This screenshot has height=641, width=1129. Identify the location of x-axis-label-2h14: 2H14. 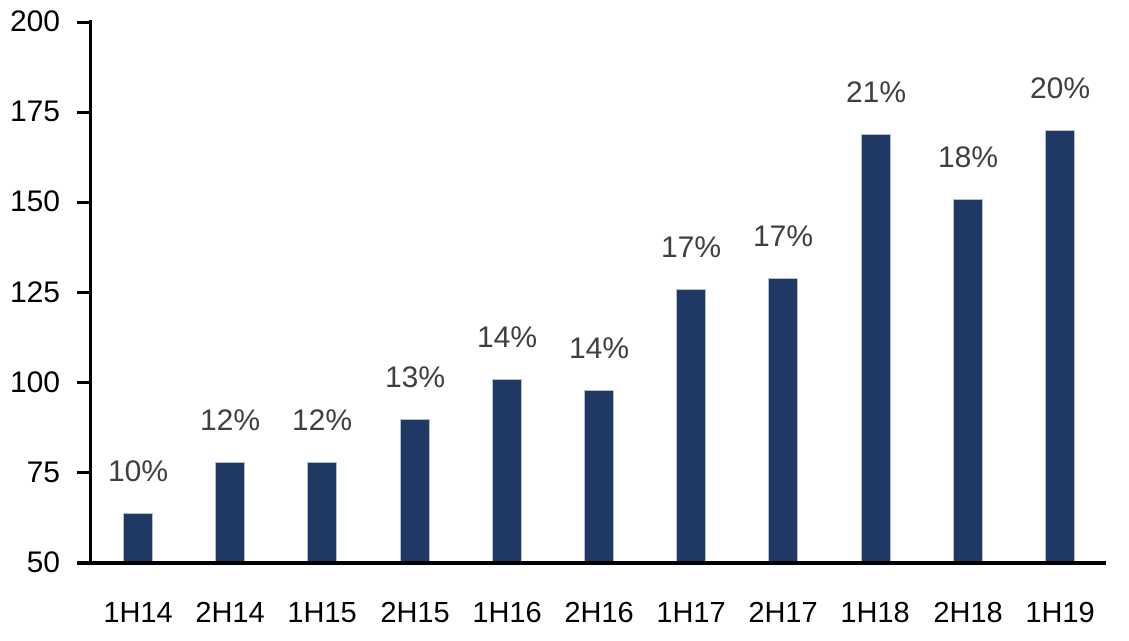
(230, 613).